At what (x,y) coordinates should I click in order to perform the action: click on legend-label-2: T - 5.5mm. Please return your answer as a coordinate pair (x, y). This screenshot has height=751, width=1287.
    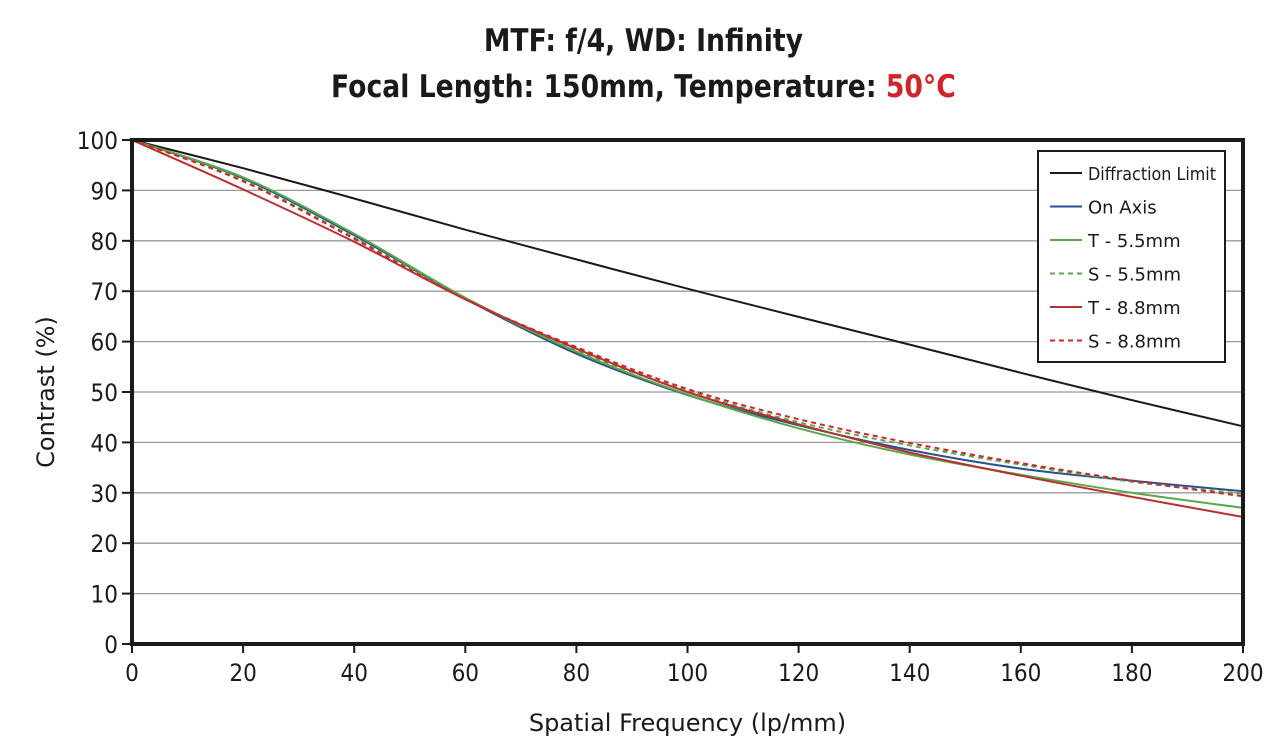
    Looking at the image, I should click on (1134, 241).